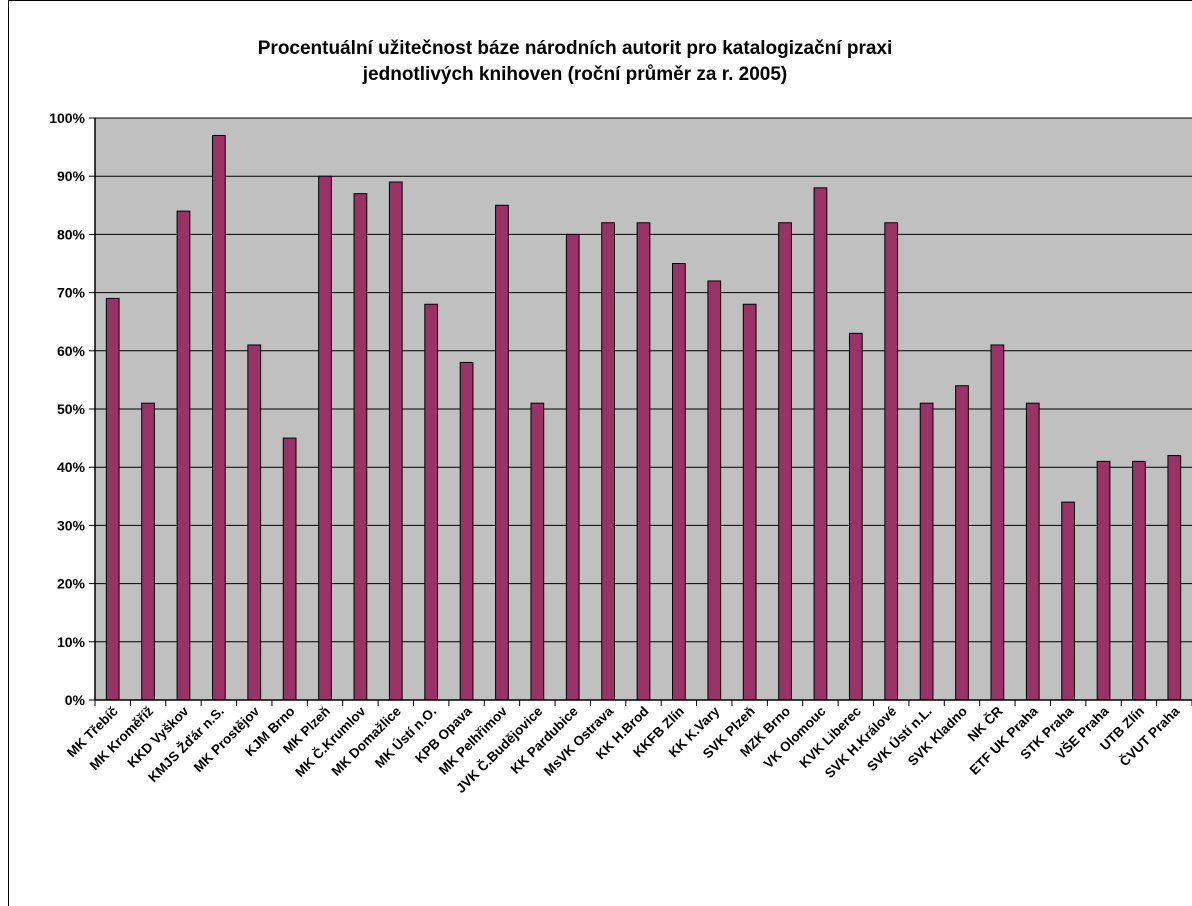 The height and width of the screenshot is (906, 1192). Describe the element at coordinates (71, 642) in the screenshot. I see `y-tick-label: 10%` at that location.